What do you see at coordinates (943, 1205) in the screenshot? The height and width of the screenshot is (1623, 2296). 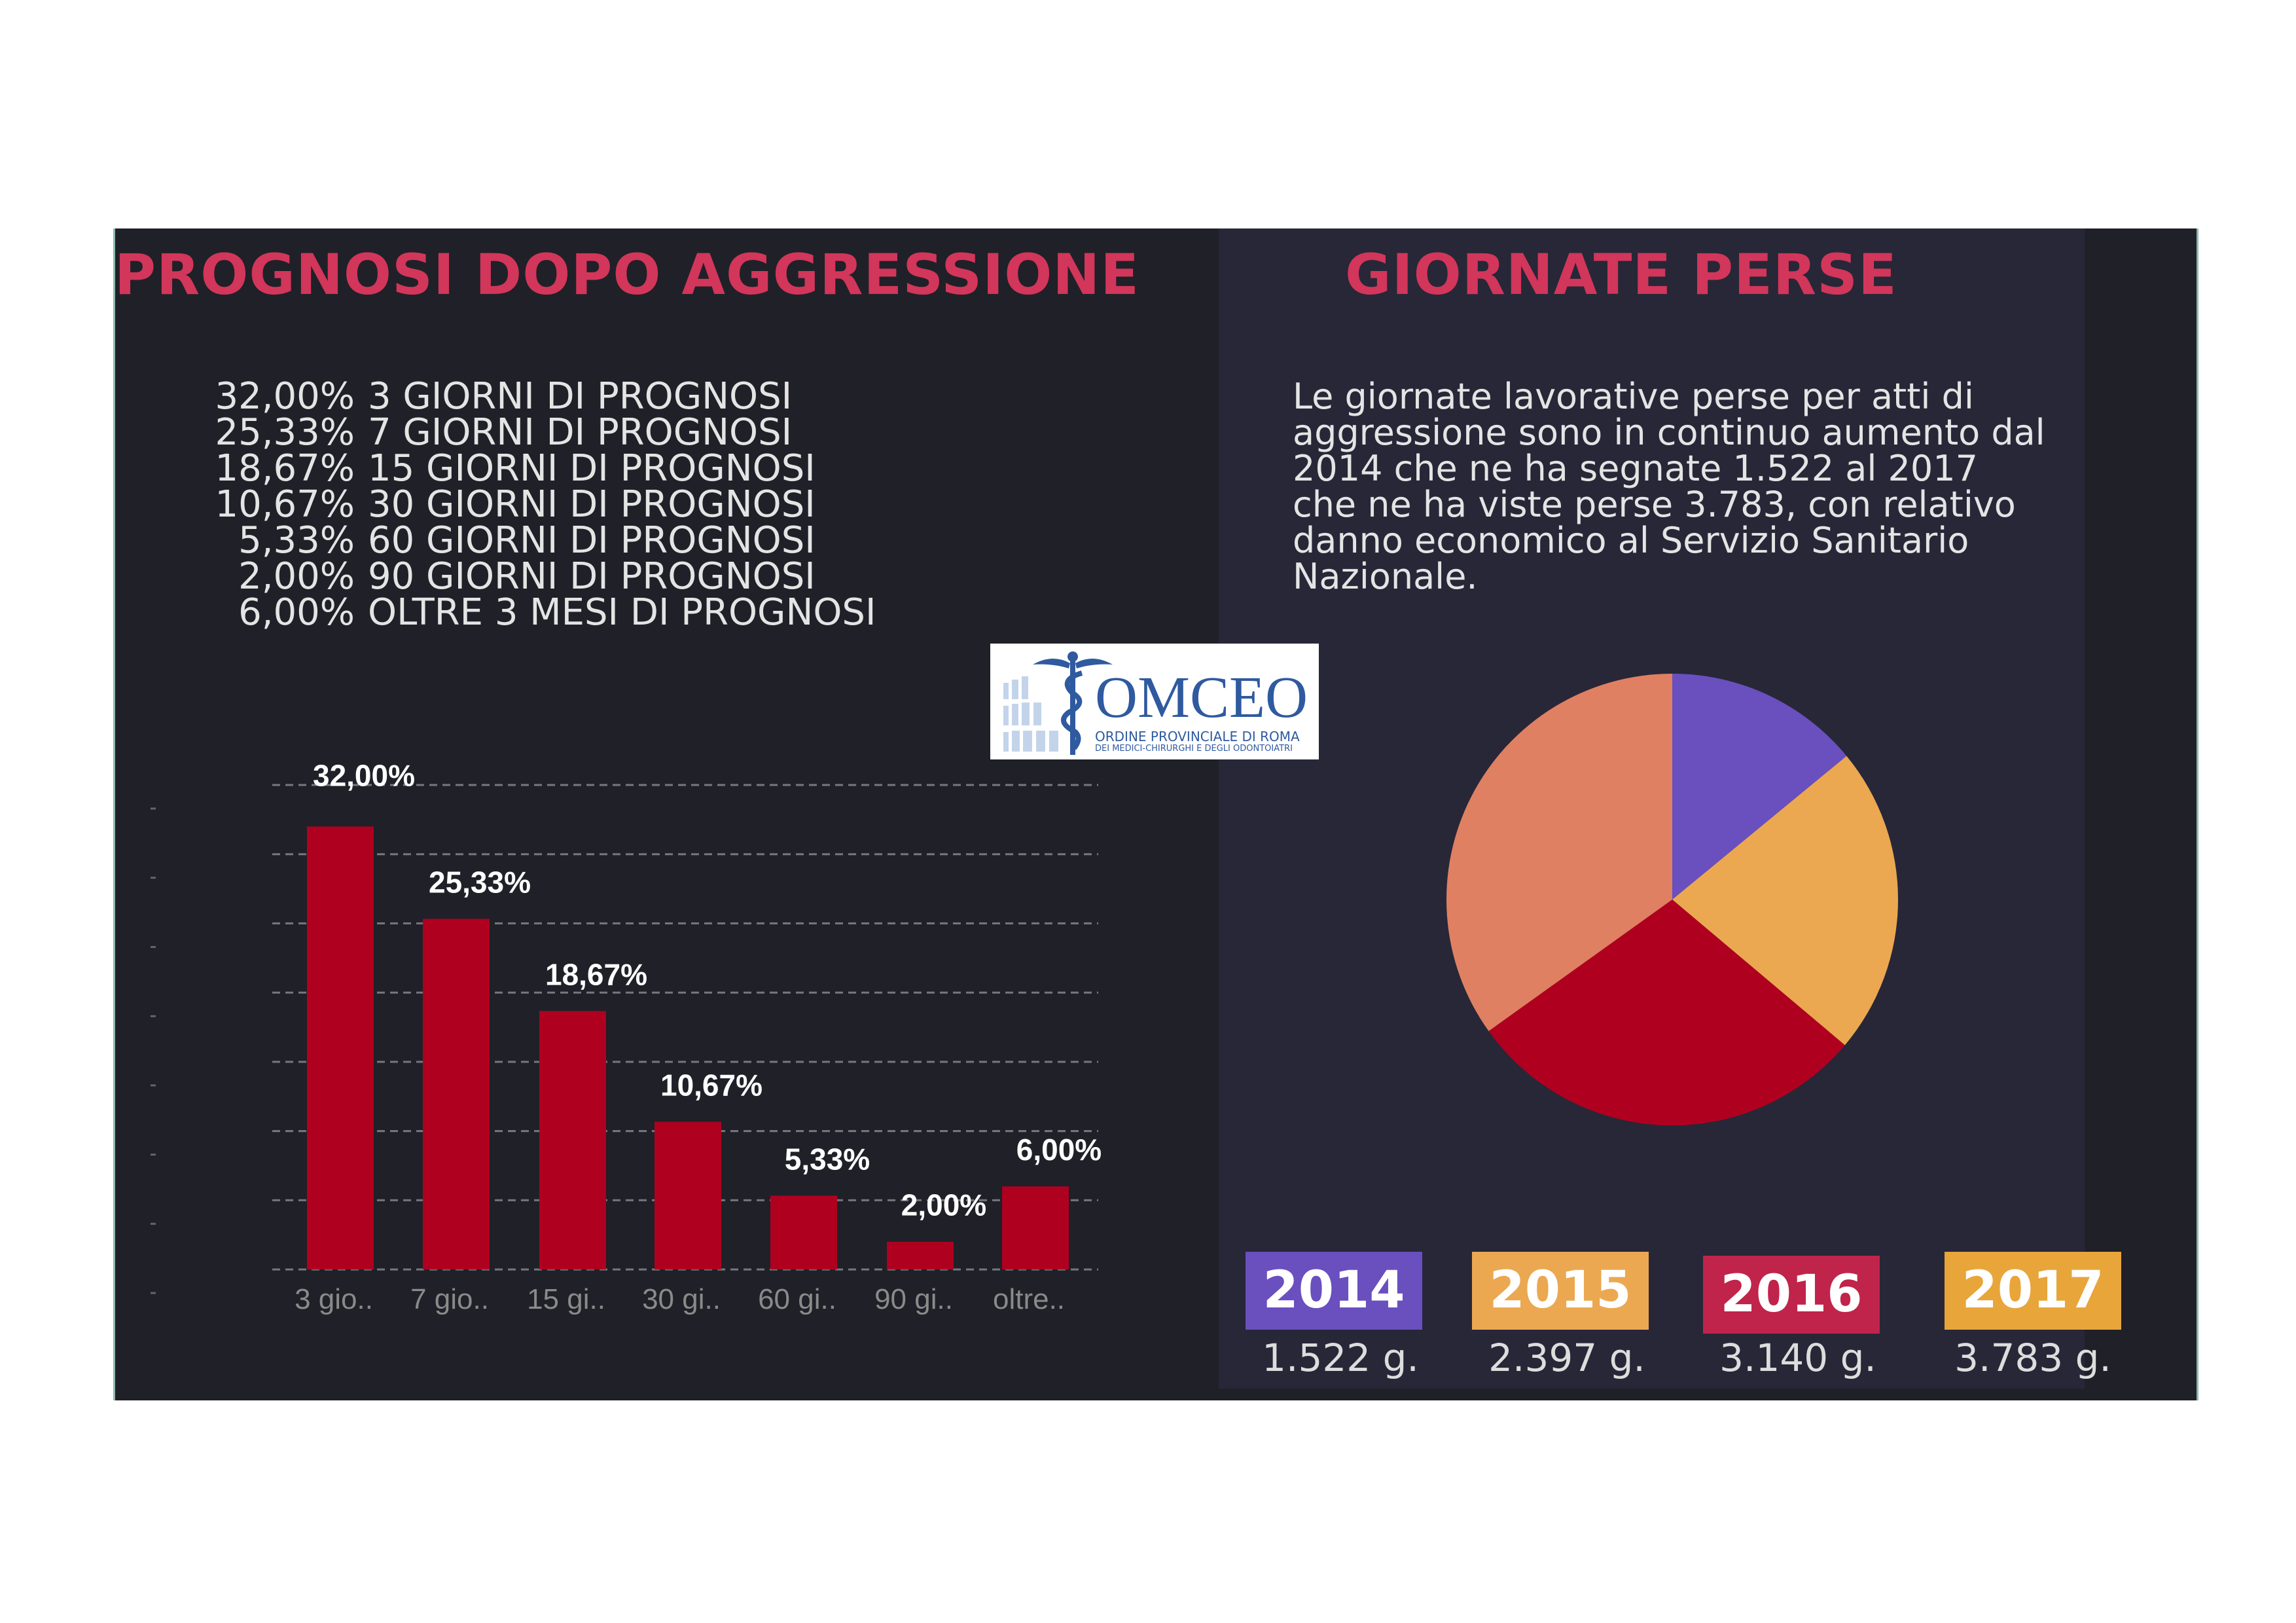 I see `bar-data-label: 2,00%` at bounding box center [943, 1205].